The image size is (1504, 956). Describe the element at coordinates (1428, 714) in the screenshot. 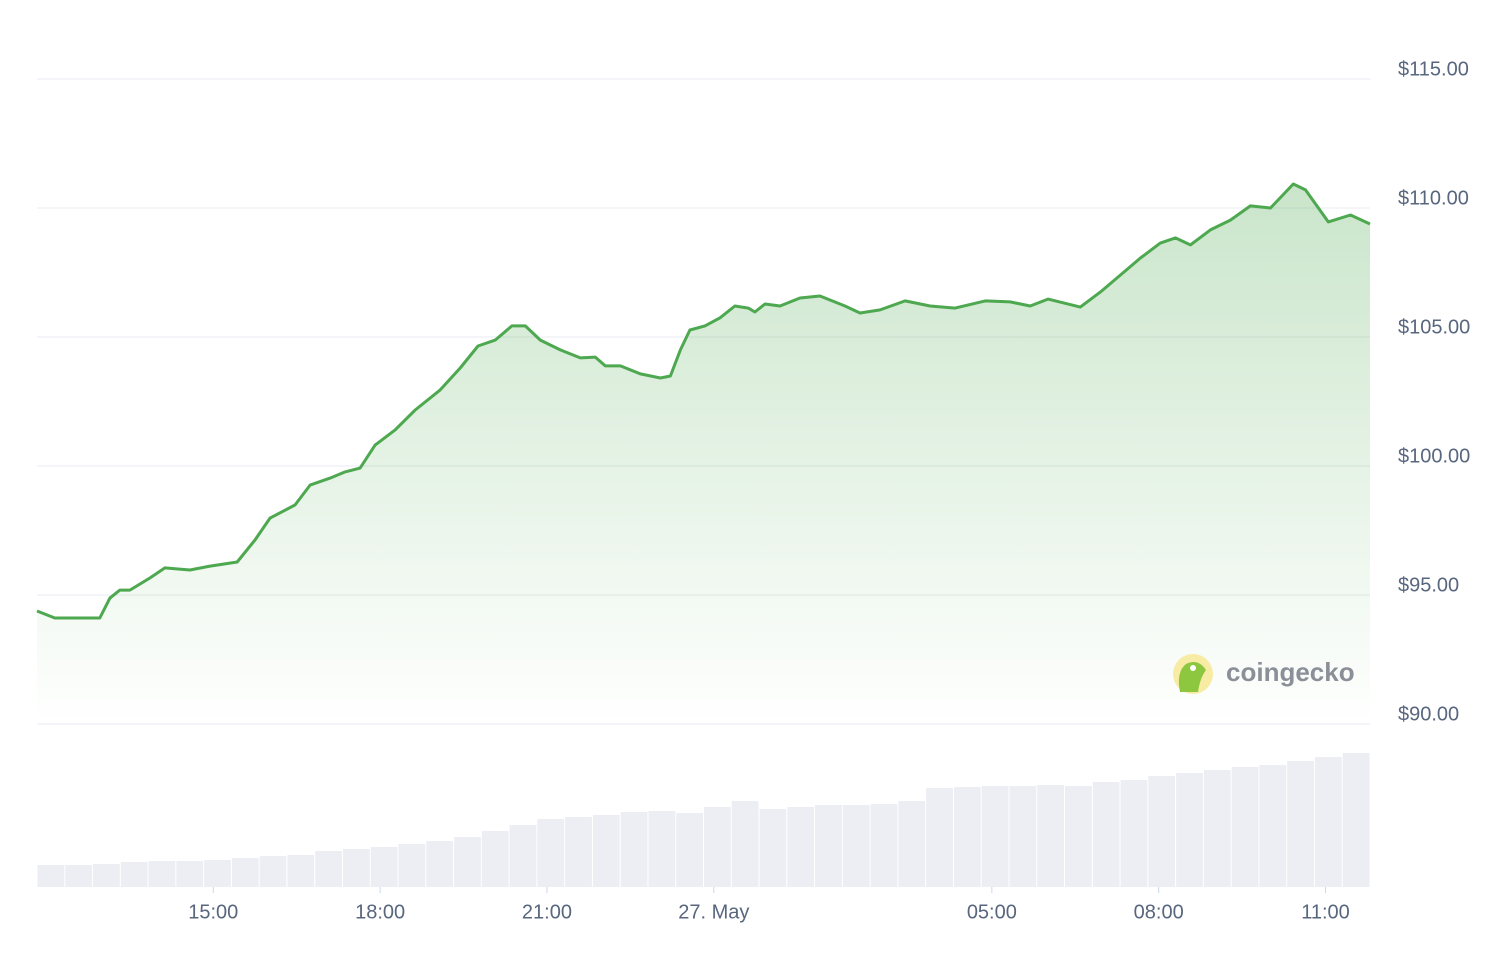

I see `y-tick-label: $90.00` at that location.